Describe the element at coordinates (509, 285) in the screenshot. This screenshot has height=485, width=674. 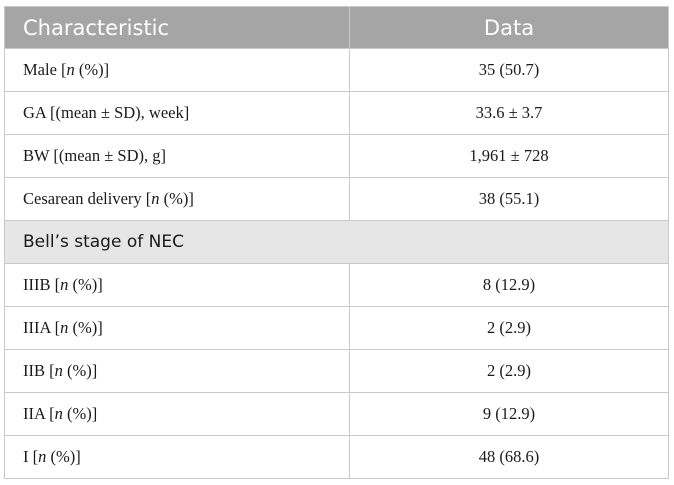
I see `row-value: 8 (12.9)` at that location.